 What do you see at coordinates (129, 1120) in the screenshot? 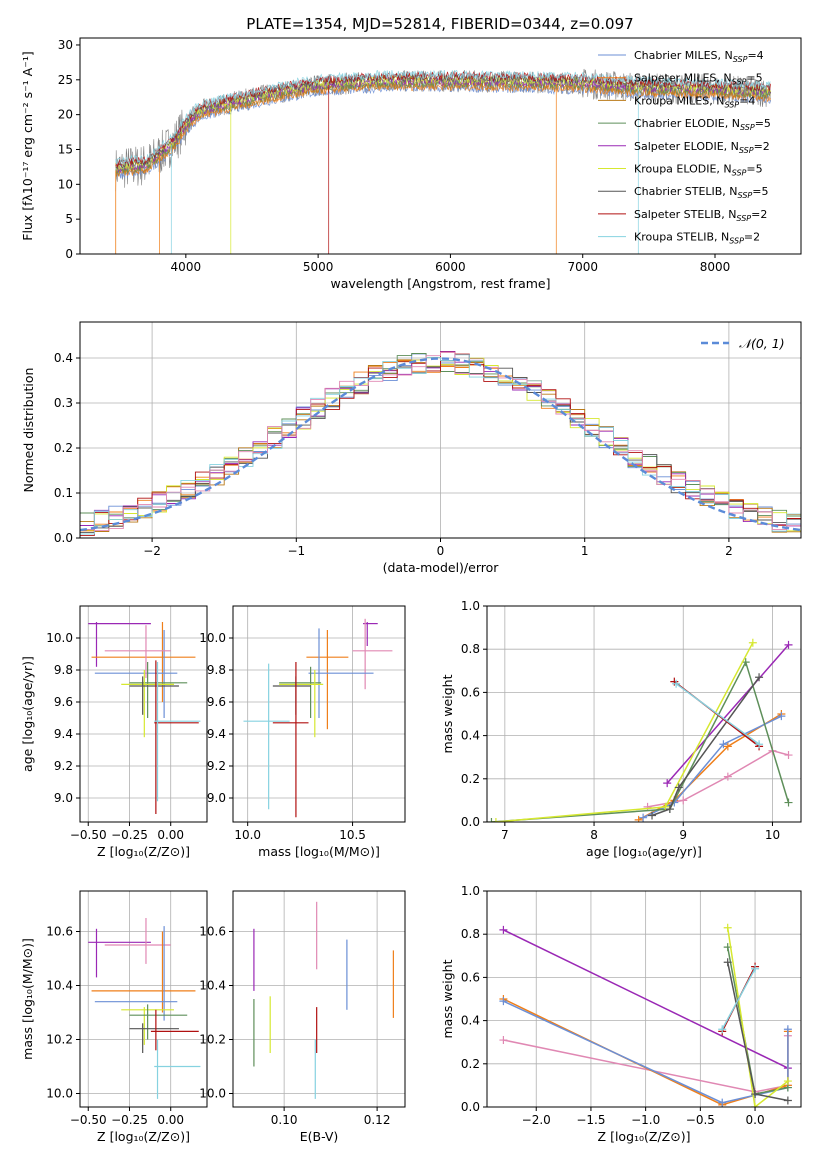
I see `x-tick-label: −0.25` at bounding box center [129, 1120].